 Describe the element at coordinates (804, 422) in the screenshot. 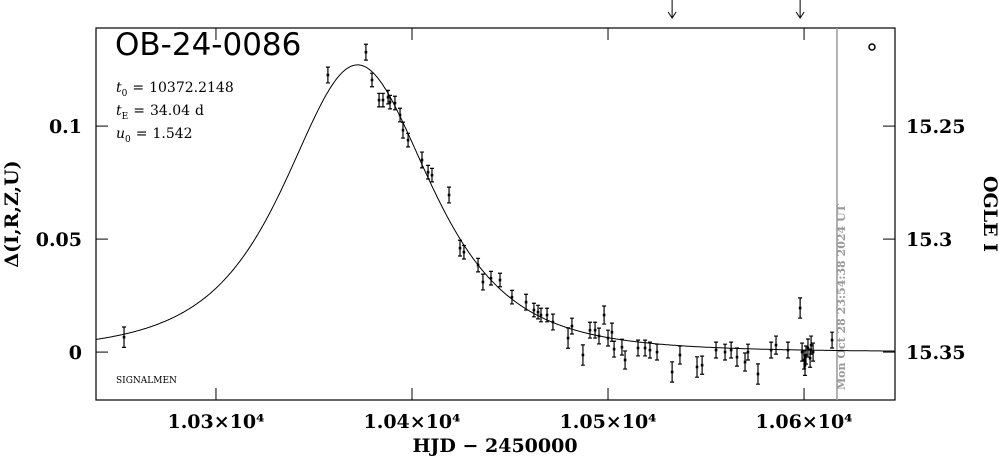

I see `x-tick-label: 1.06×10⁴` at that location.